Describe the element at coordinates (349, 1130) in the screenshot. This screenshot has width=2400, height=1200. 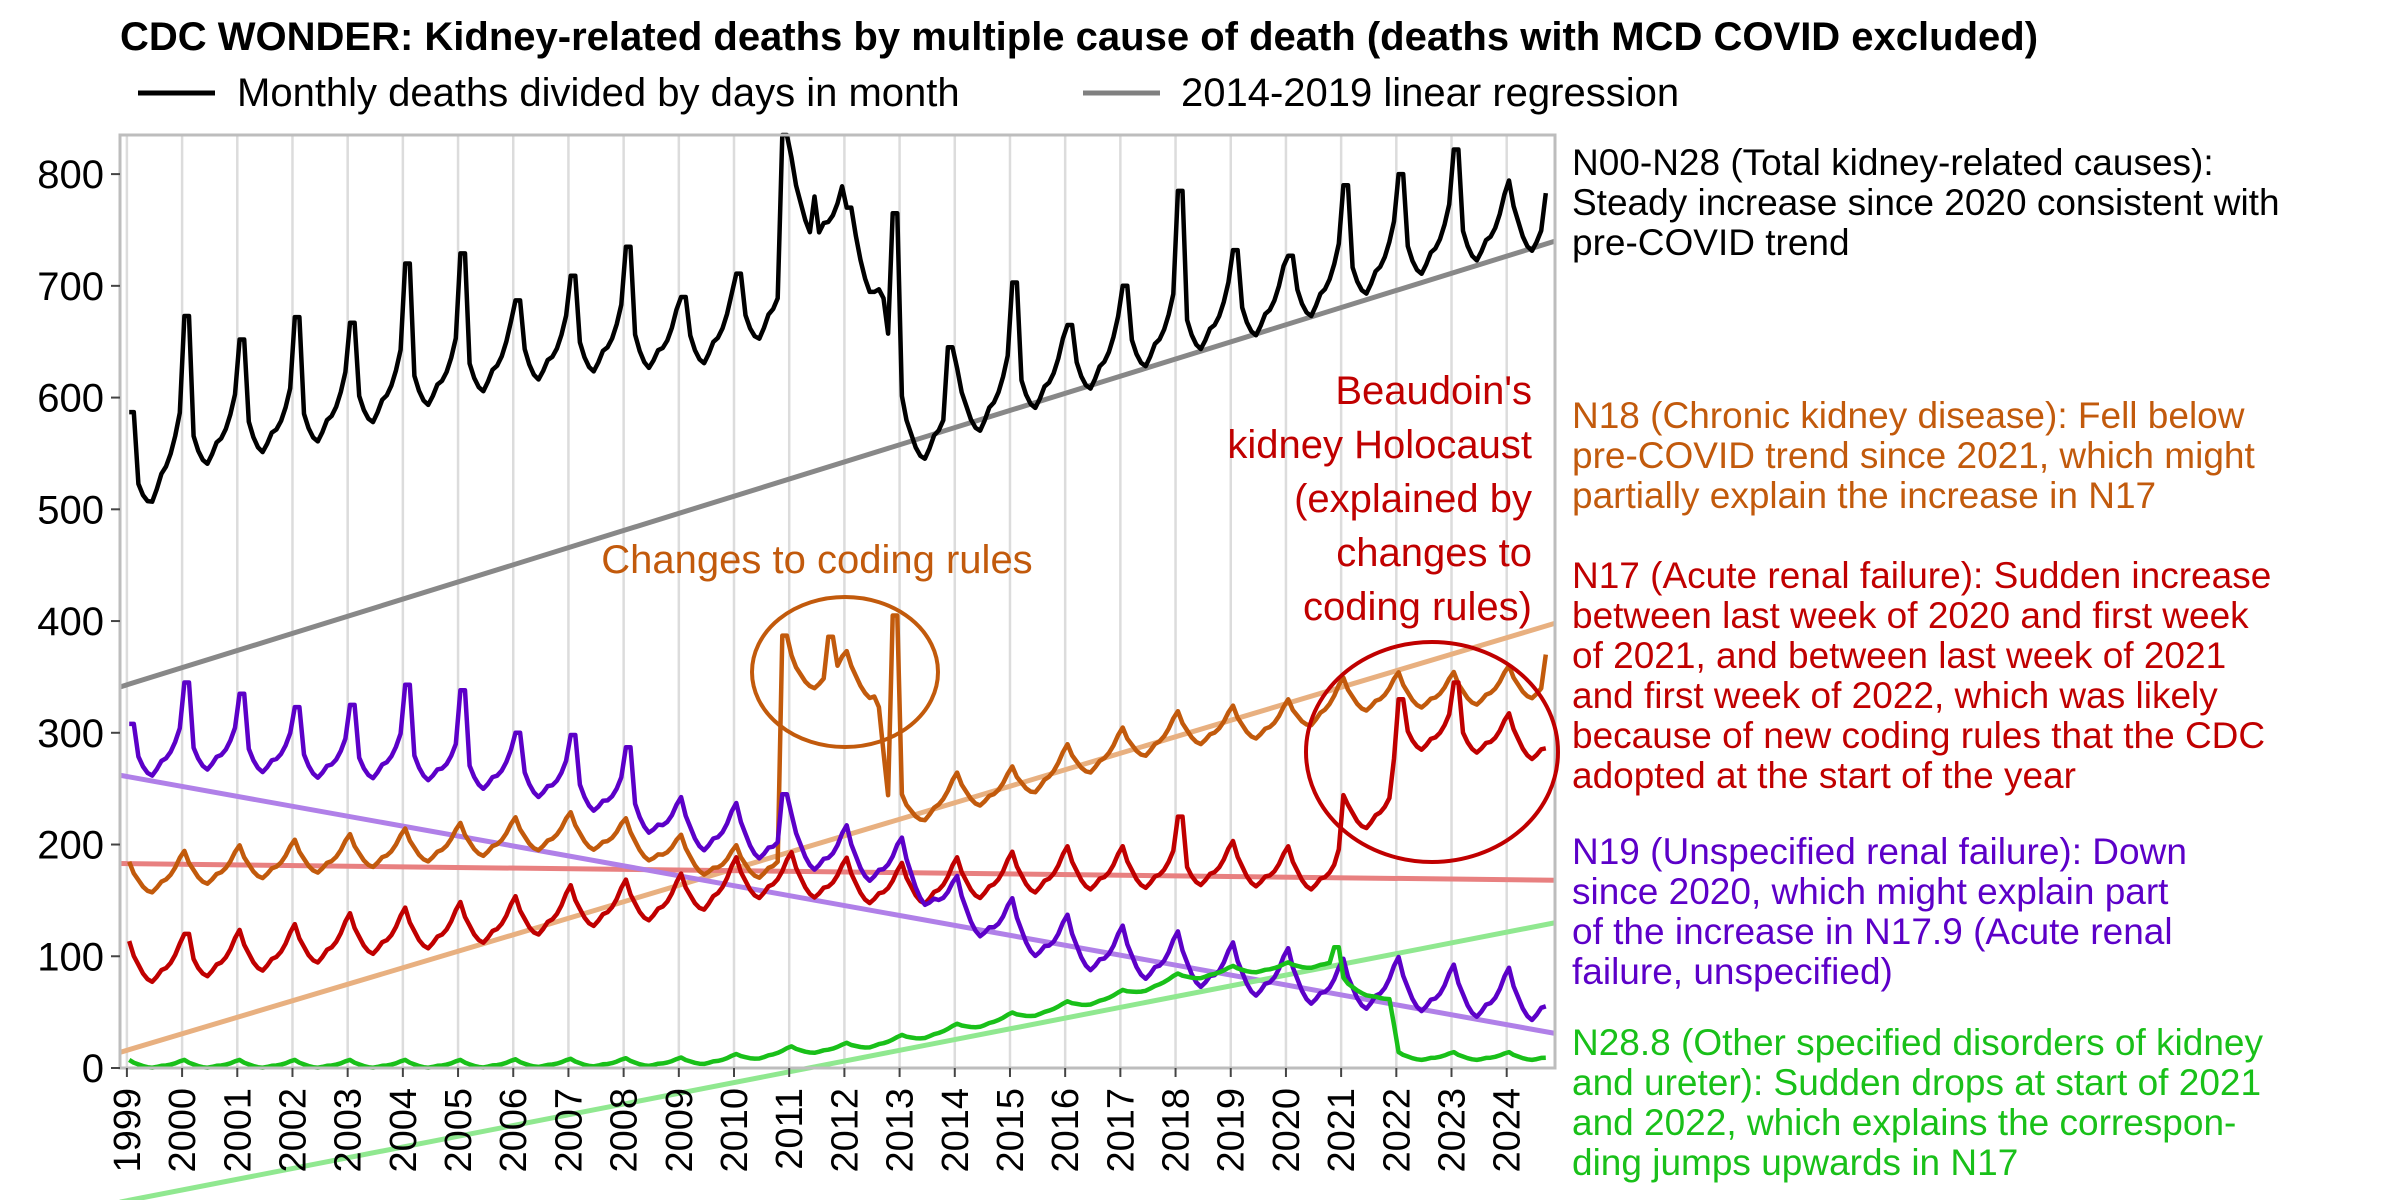
I see `x-tick-label-2003: 2003` at that location.